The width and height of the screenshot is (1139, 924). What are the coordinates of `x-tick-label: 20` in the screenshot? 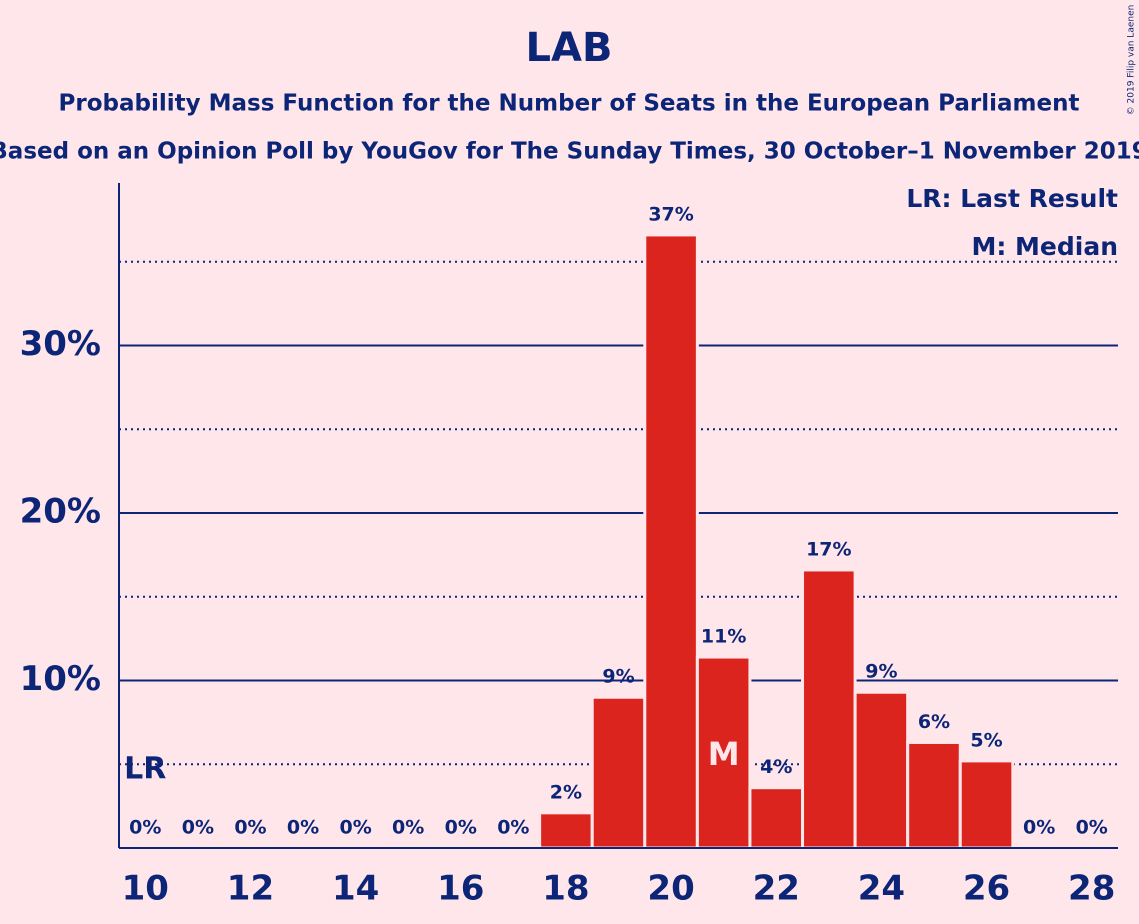 It's located at (670, 889).